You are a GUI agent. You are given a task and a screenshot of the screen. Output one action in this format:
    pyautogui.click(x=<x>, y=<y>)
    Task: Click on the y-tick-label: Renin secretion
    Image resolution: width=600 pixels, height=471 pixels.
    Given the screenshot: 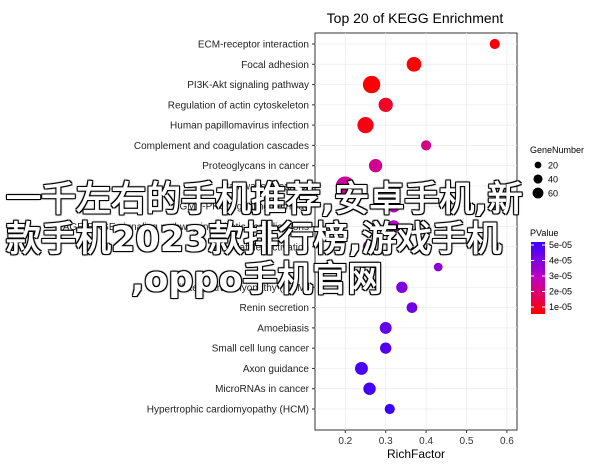 What is the action you would take?
    pyautogui.click(x=274, y=308)
    